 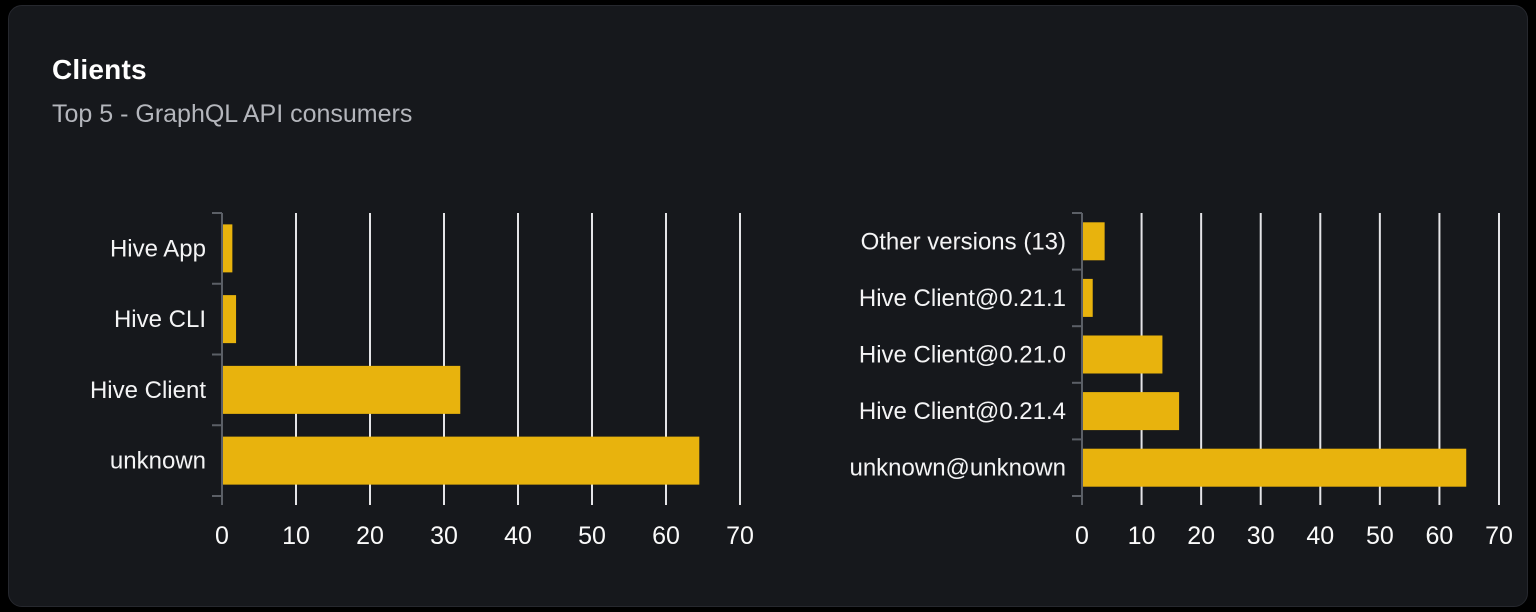 What do you see at coordinates (232, 113) in the screenshot?
I see `card-subtitle: Top 5 - GraphQL API consumers` at bounding box center [232, 113].